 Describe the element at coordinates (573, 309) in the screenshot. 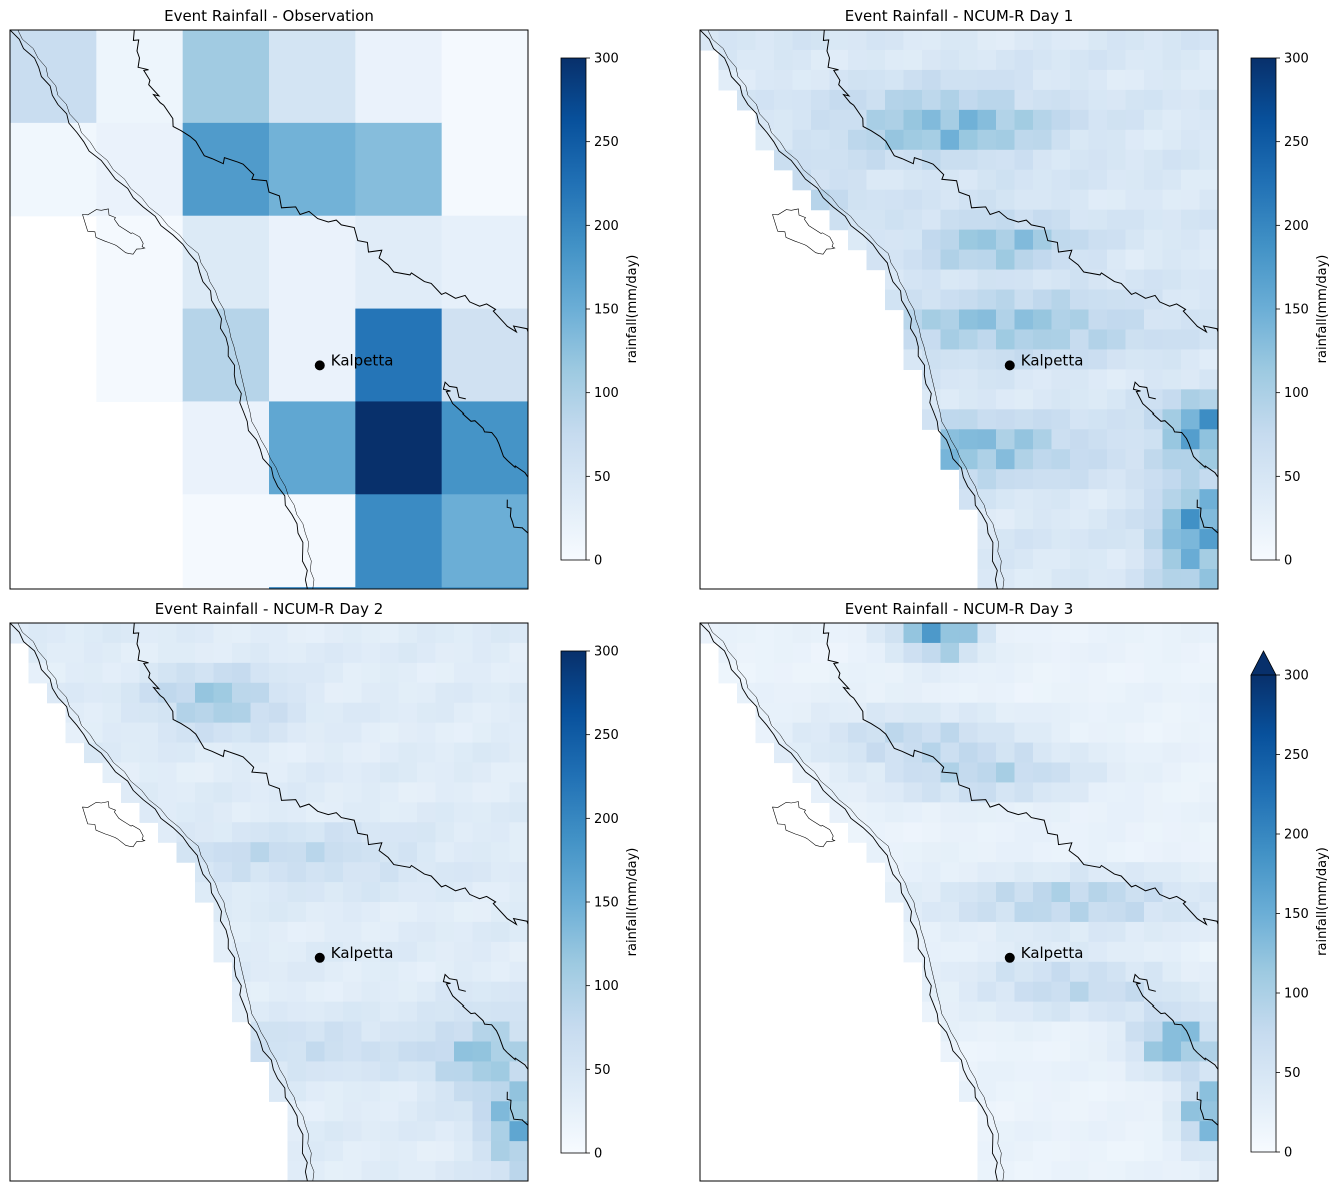

I see `colorbar-gradient` at that location.